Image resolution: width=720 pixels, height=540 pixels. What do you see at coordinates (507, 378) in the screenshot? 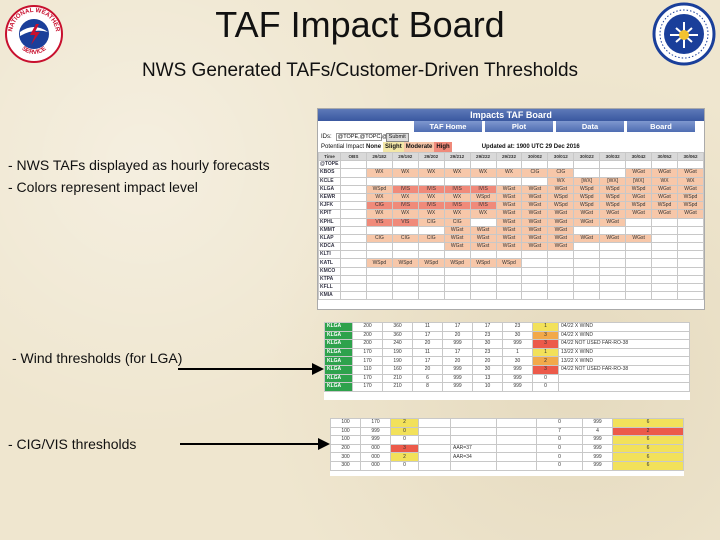
I see `wind-row: KLGA 170 210 6 999 13 999 0` at bounding box center [507, 378].